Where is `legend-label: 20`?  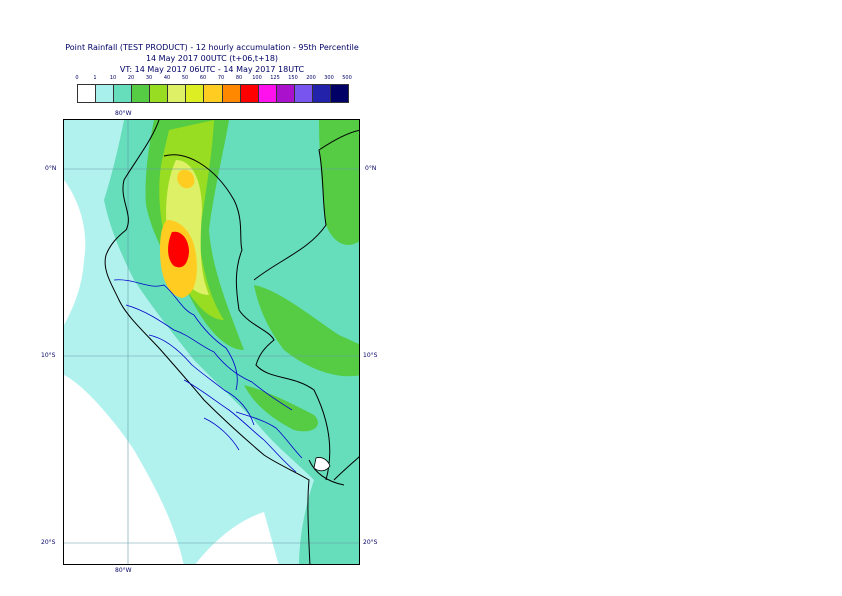 legend-label: 20 is located at coordinates (131, 78).